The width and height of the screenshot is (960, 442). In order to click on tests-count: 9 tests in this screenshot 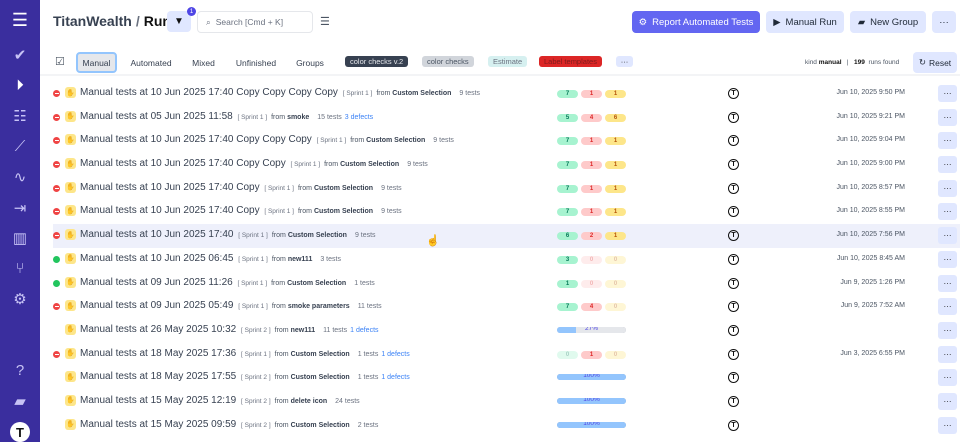, I will do `click(417, 165)`.